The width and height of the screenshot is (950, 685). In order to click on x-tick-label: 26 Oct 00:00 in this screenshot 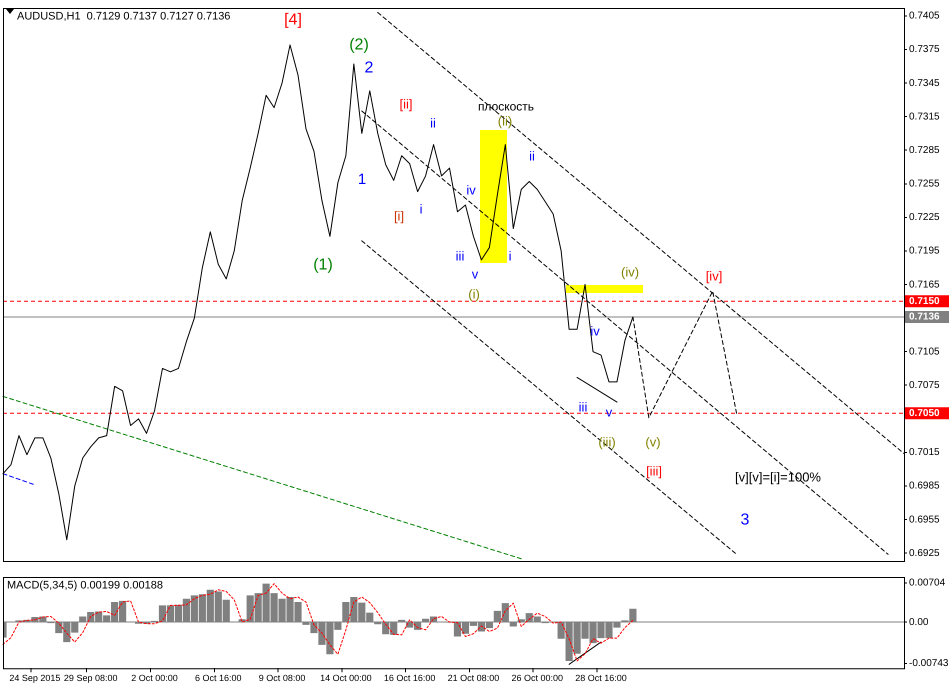, I will do `click(537, 678)`.